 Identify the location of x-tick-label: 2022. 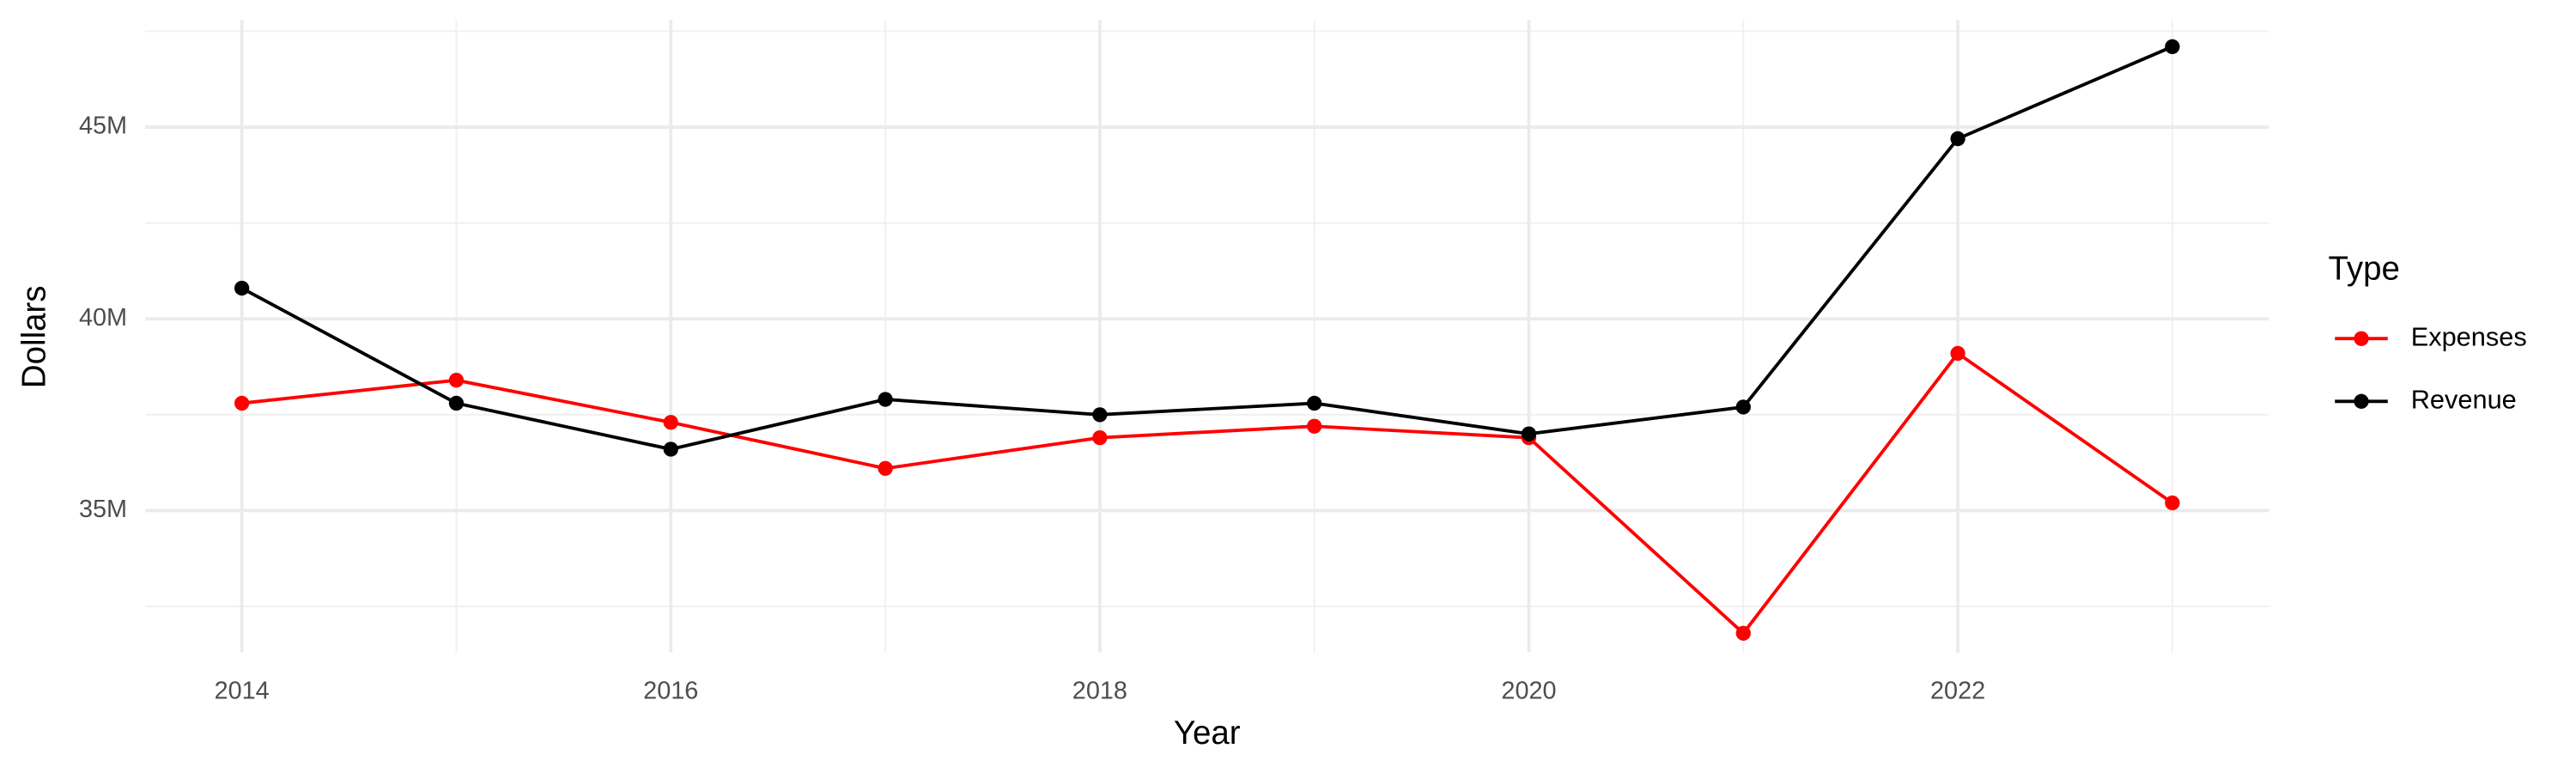
(1958, 690).